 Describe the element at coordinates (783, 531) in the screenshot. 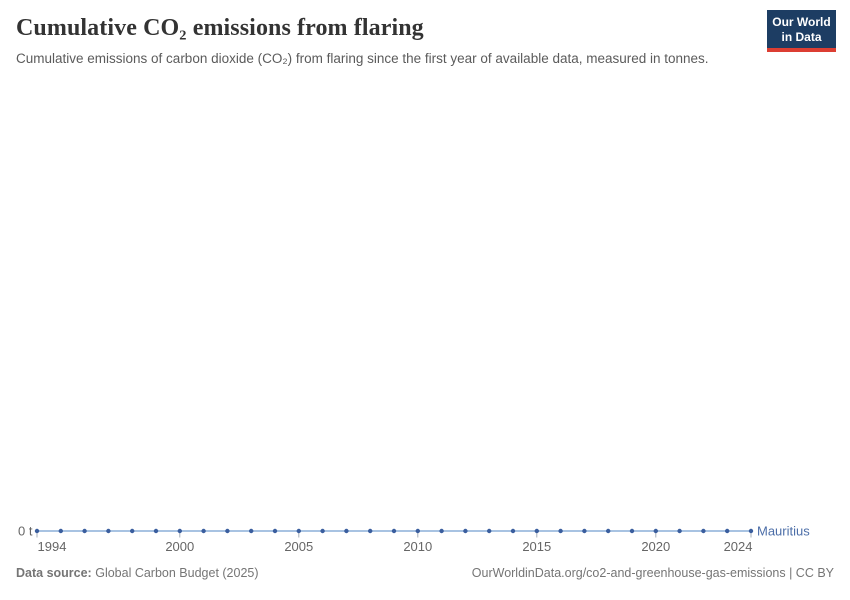

I see `series-label-mauritius: Mauritius` at that location.